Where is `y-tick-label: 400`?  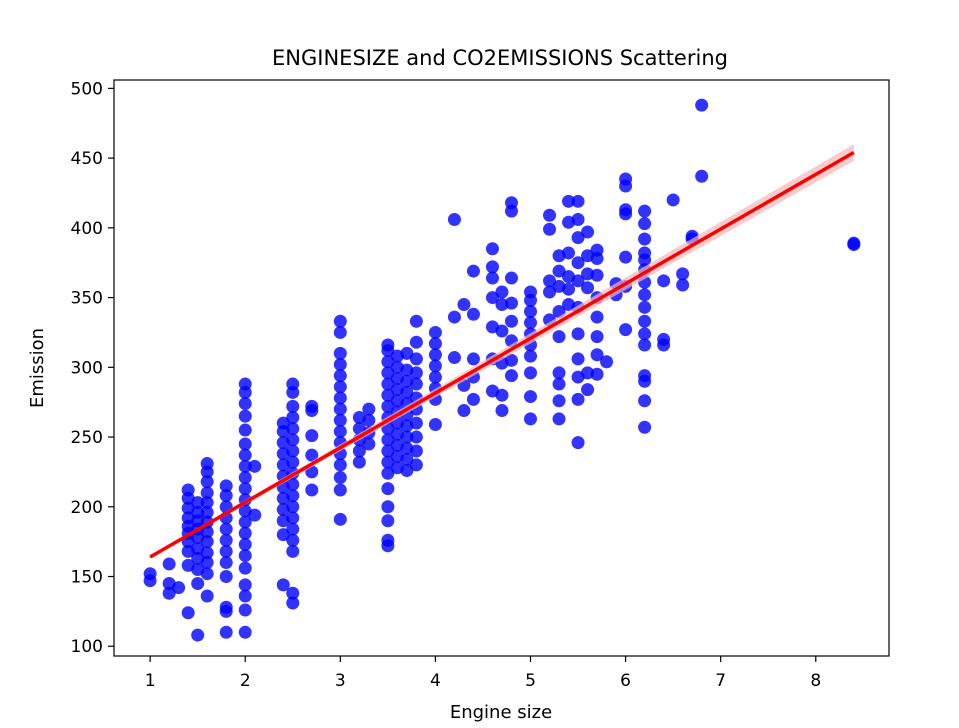 y-tick-label: 400 is located at coordinates (87, 229).